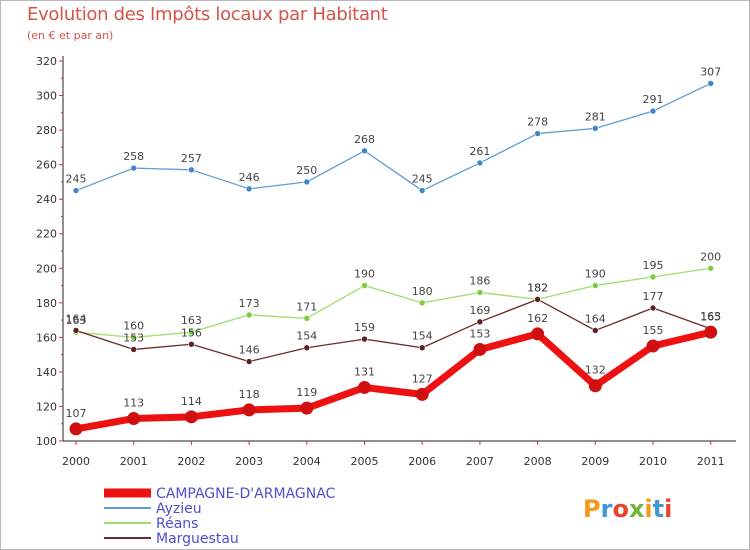 This screenshot has height=550, width=750. I want to click on data-label: 160, so click(133, 325).